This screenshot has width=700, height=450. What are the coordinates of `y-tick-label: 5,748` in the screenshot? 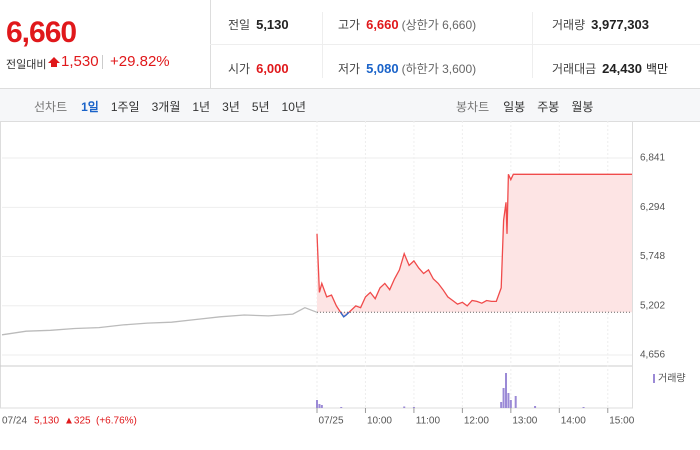 It's located at (652, 256).